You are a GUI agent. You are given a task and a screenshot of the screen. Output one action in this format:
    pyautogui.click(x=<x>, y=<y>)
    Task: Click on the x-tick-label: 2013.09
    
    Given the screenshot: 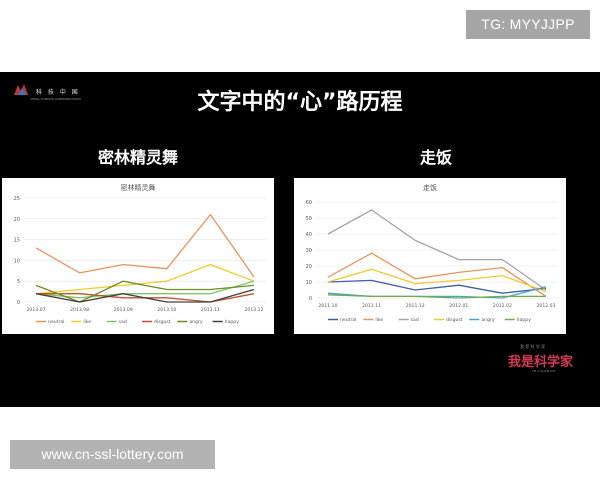 What is the action you would take?
    pyautogui.click(x=123, y=310)
    